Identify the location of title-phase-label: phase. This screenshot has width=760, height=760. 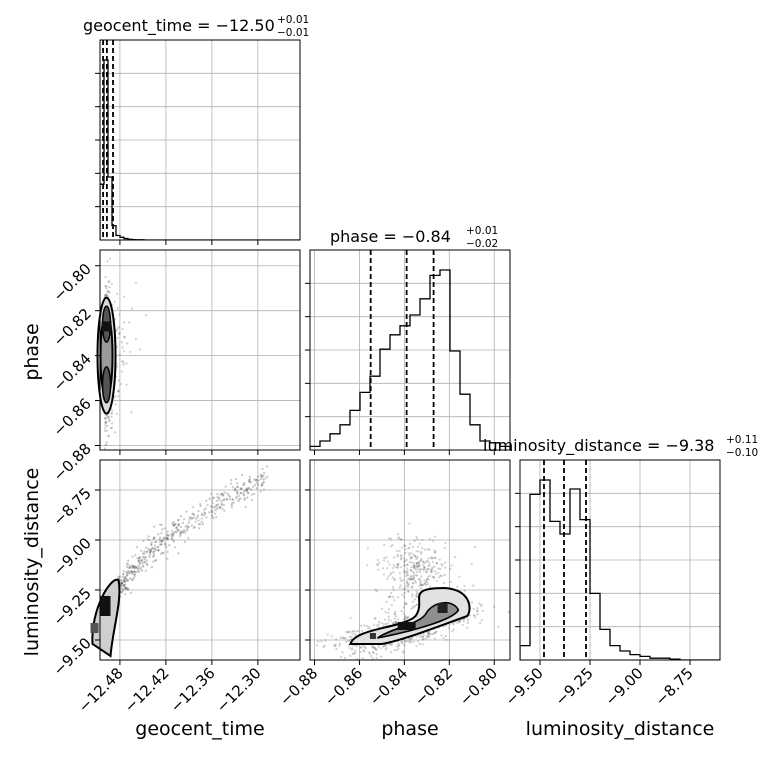
(354, 236).